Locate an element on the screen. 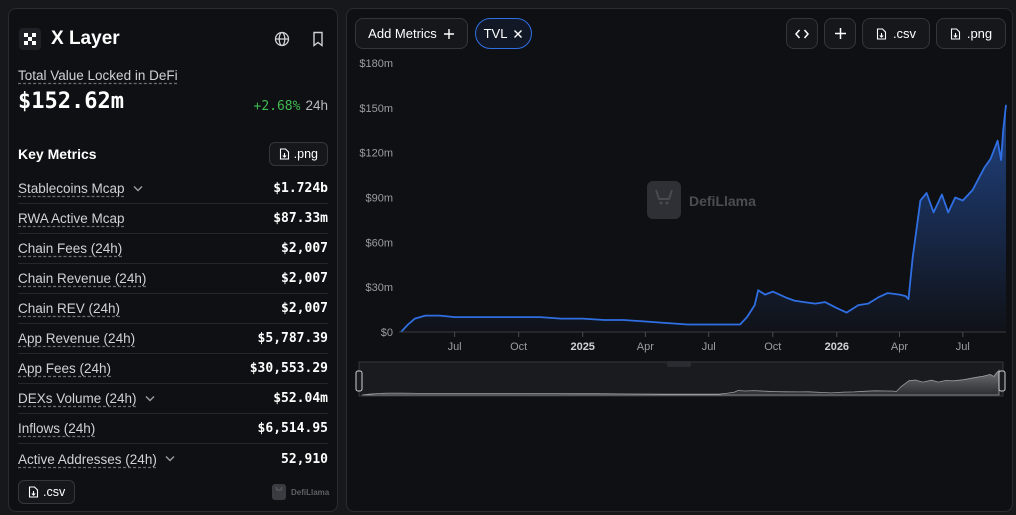 The height and width of the screenshot is (515, 1016). metric-label: Chain REV (24h) is located at coordinates (69, 308).